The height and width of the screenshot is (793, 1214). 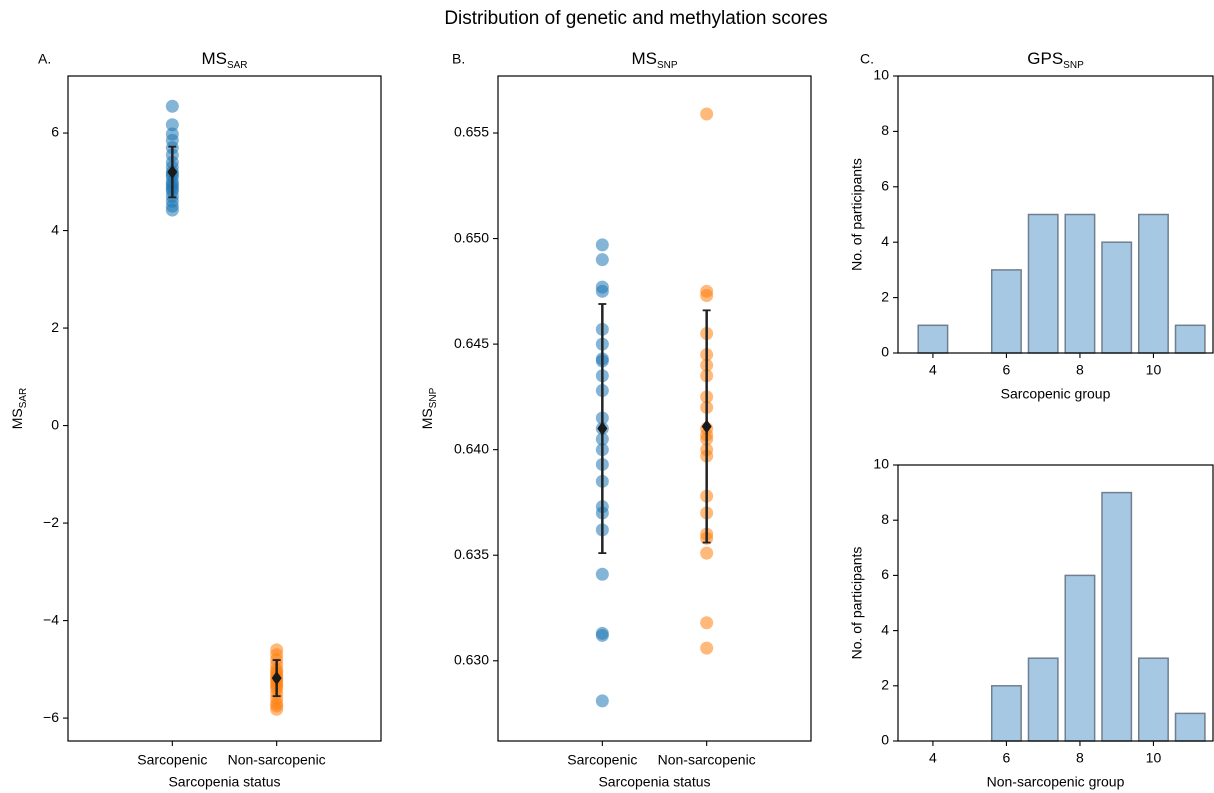 What do you see at coordinates (1045, 58) in the screenshot?
I see `panel-title-main: GPS` at bounding box center [1045, 58].